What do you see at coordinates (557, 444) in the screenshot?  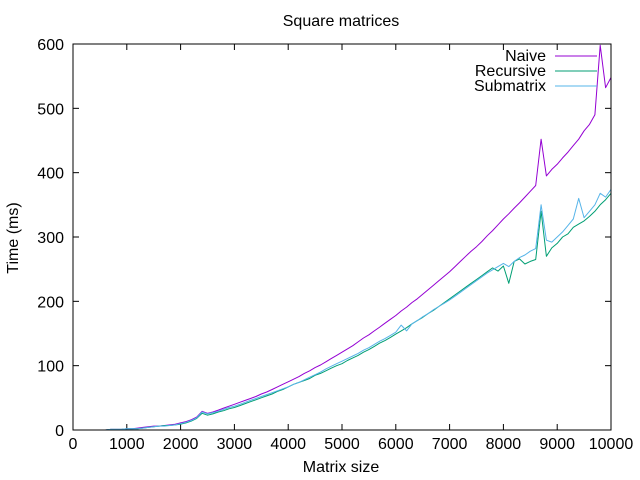 I see `x-tick-label: 9000` at bounding box center [557, 444].